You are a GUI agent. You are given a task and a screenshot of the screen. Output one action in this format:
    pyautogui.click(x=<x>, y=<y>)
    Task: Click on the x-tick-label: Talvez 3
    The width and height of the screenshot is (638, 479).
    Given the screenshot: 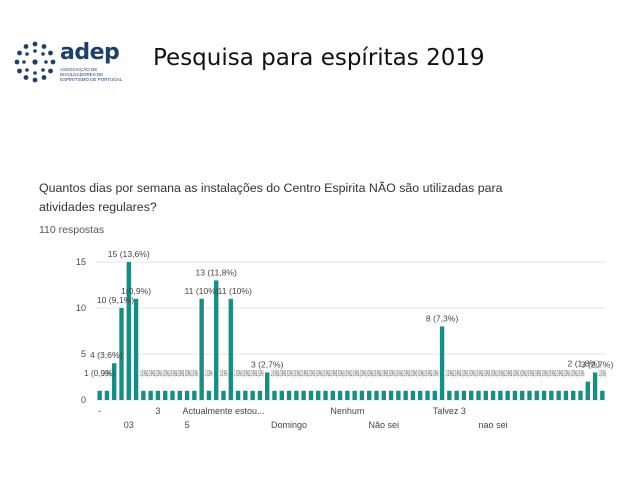 What is the action you would take?
    pyautogui.click(x=449, y=411)
    